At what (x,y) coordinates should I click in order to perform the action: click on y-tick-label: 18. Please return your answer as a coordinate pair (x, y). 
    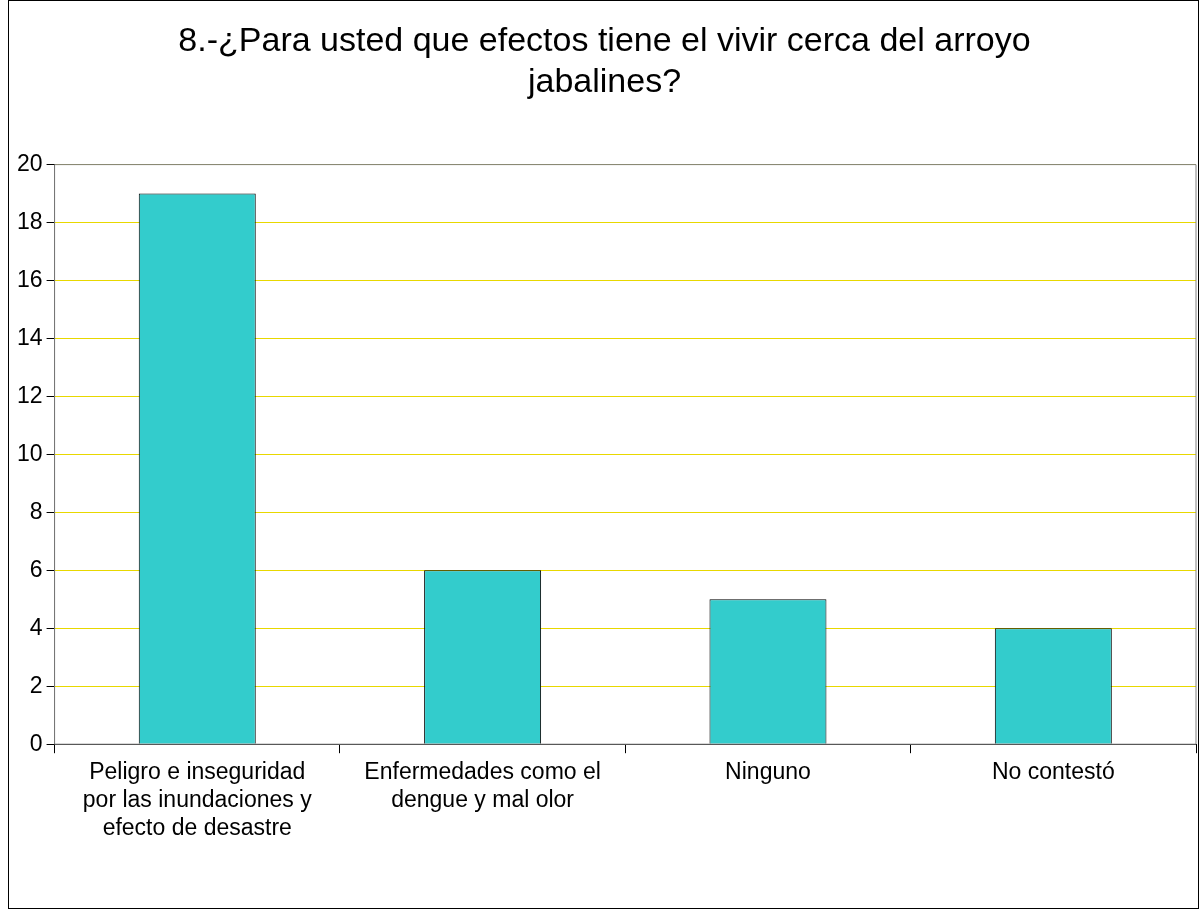
    Looking at the image, I should click on (29, 220).